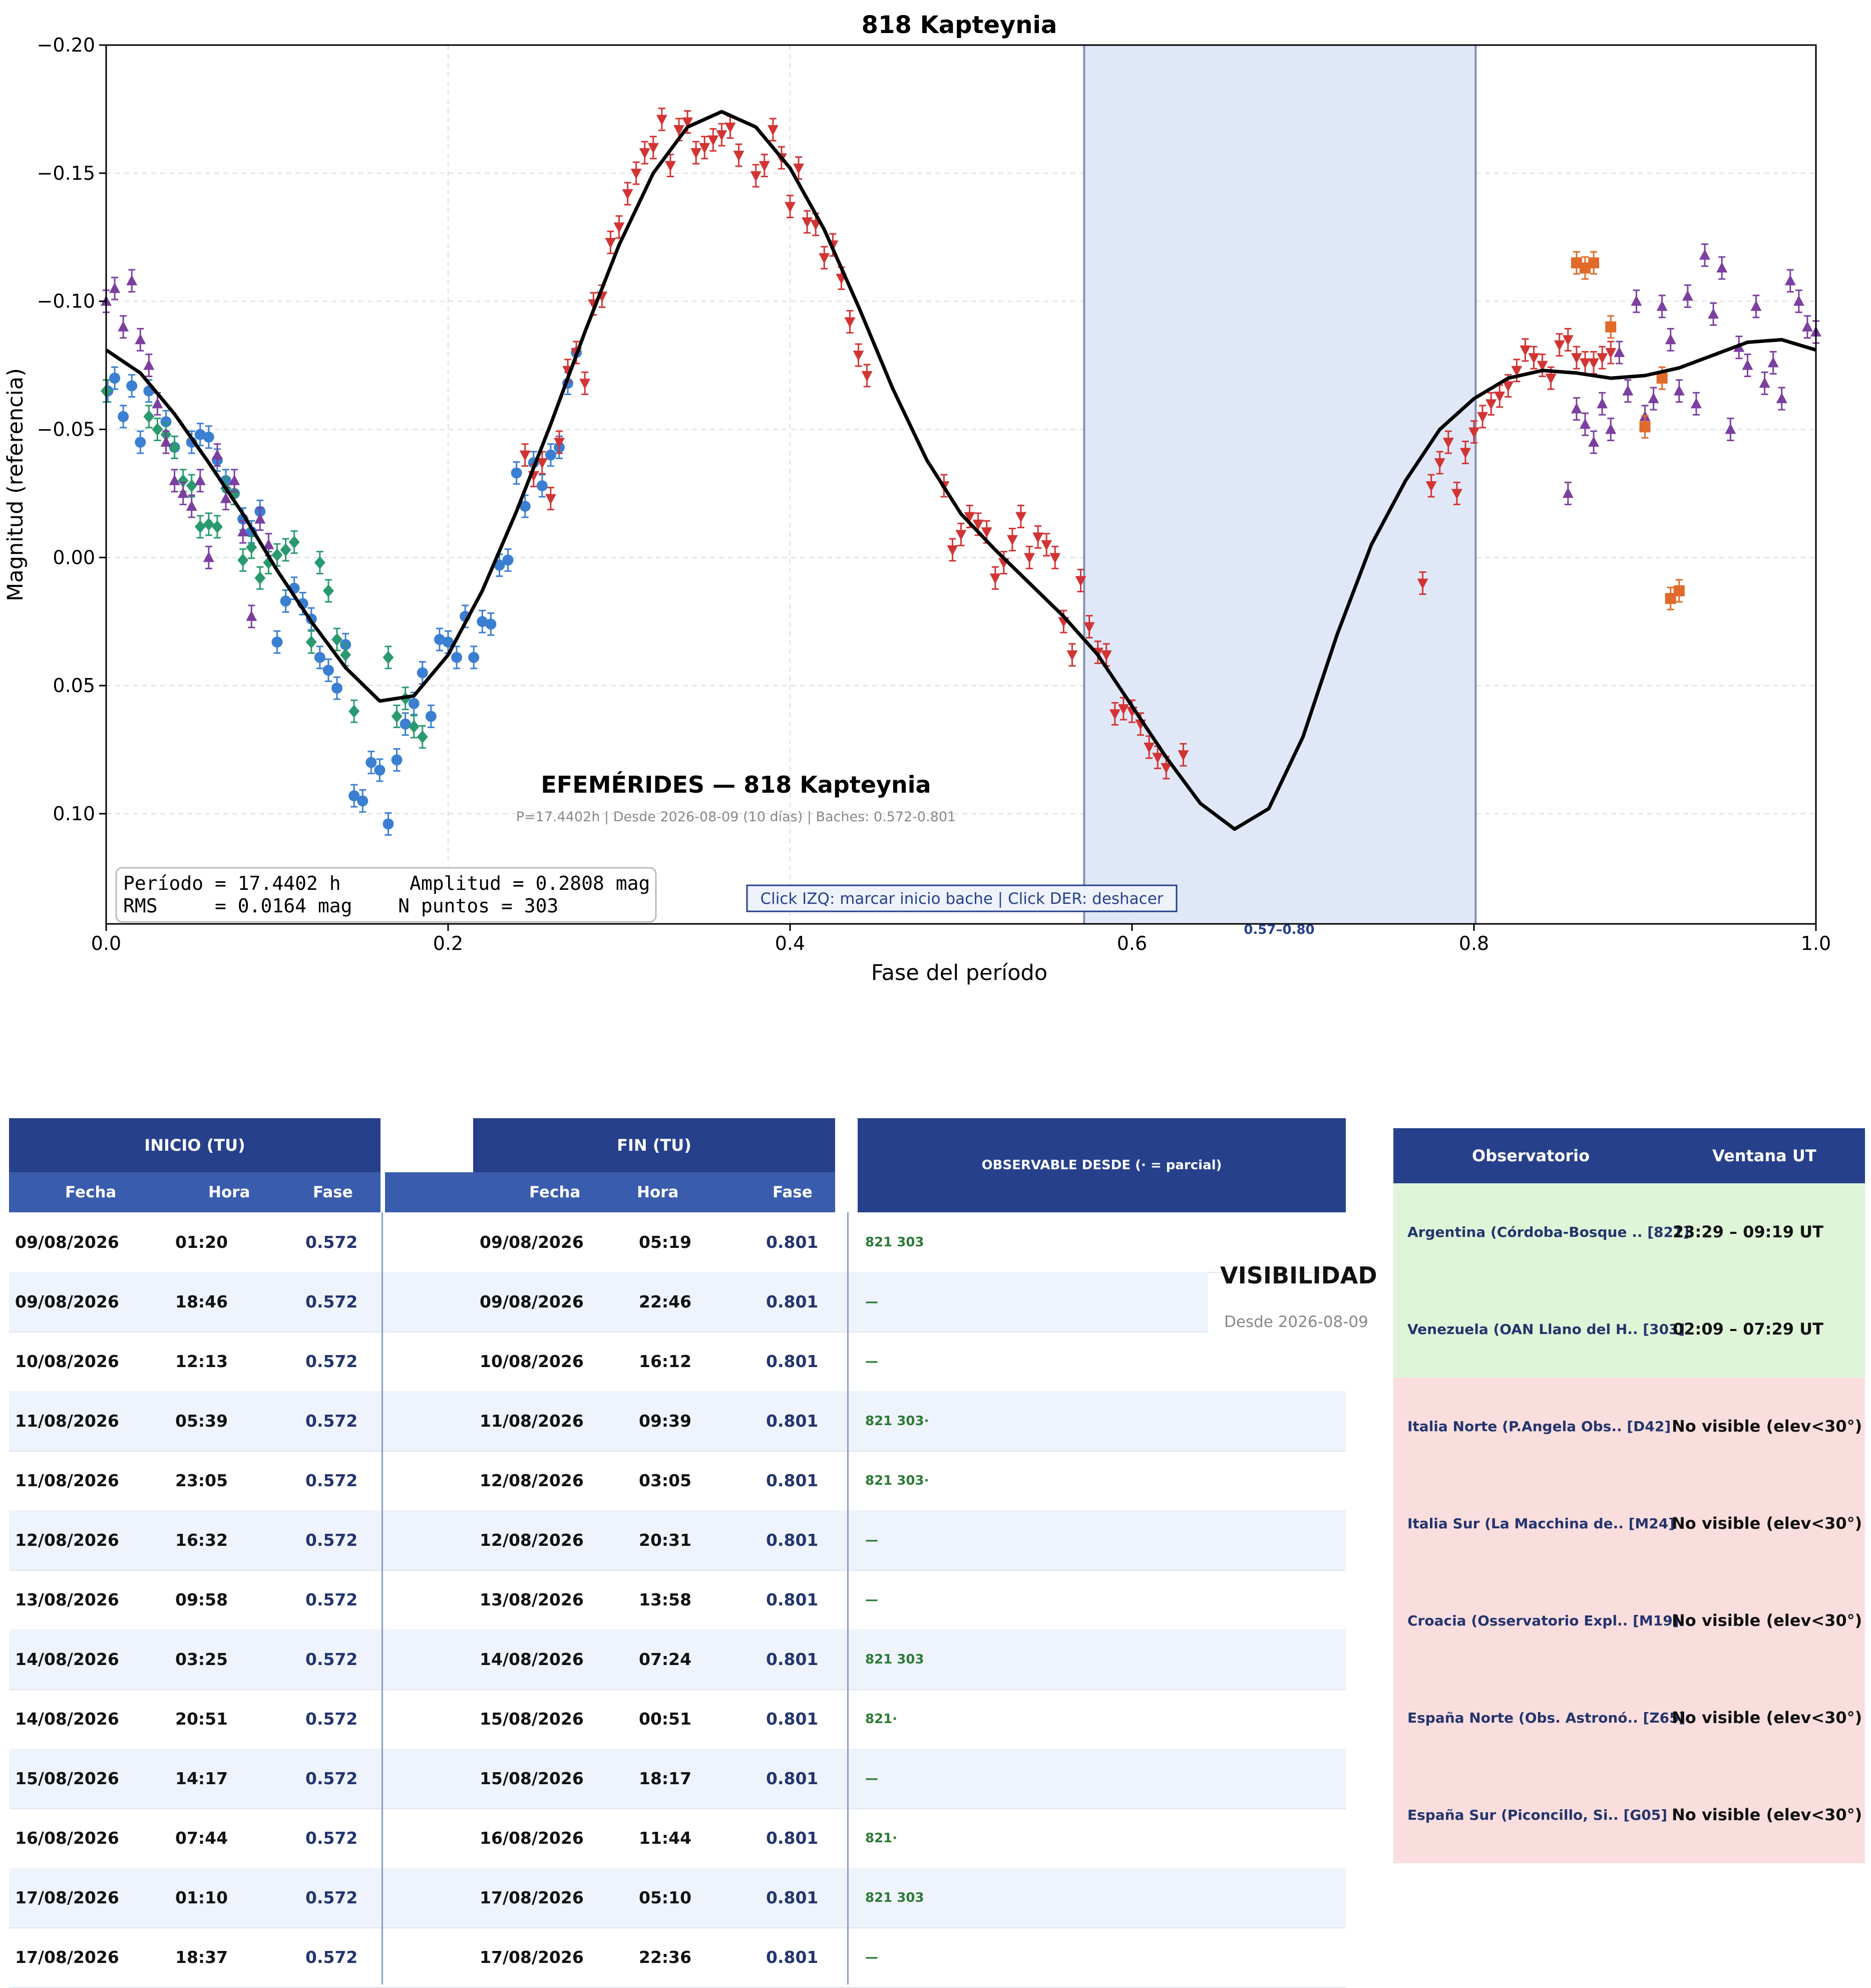 The image size is (1871, 1988). Describe the element at coordinates (1474, 943) in the screenshot. I see `x-tick-label: 0.8` at that location.